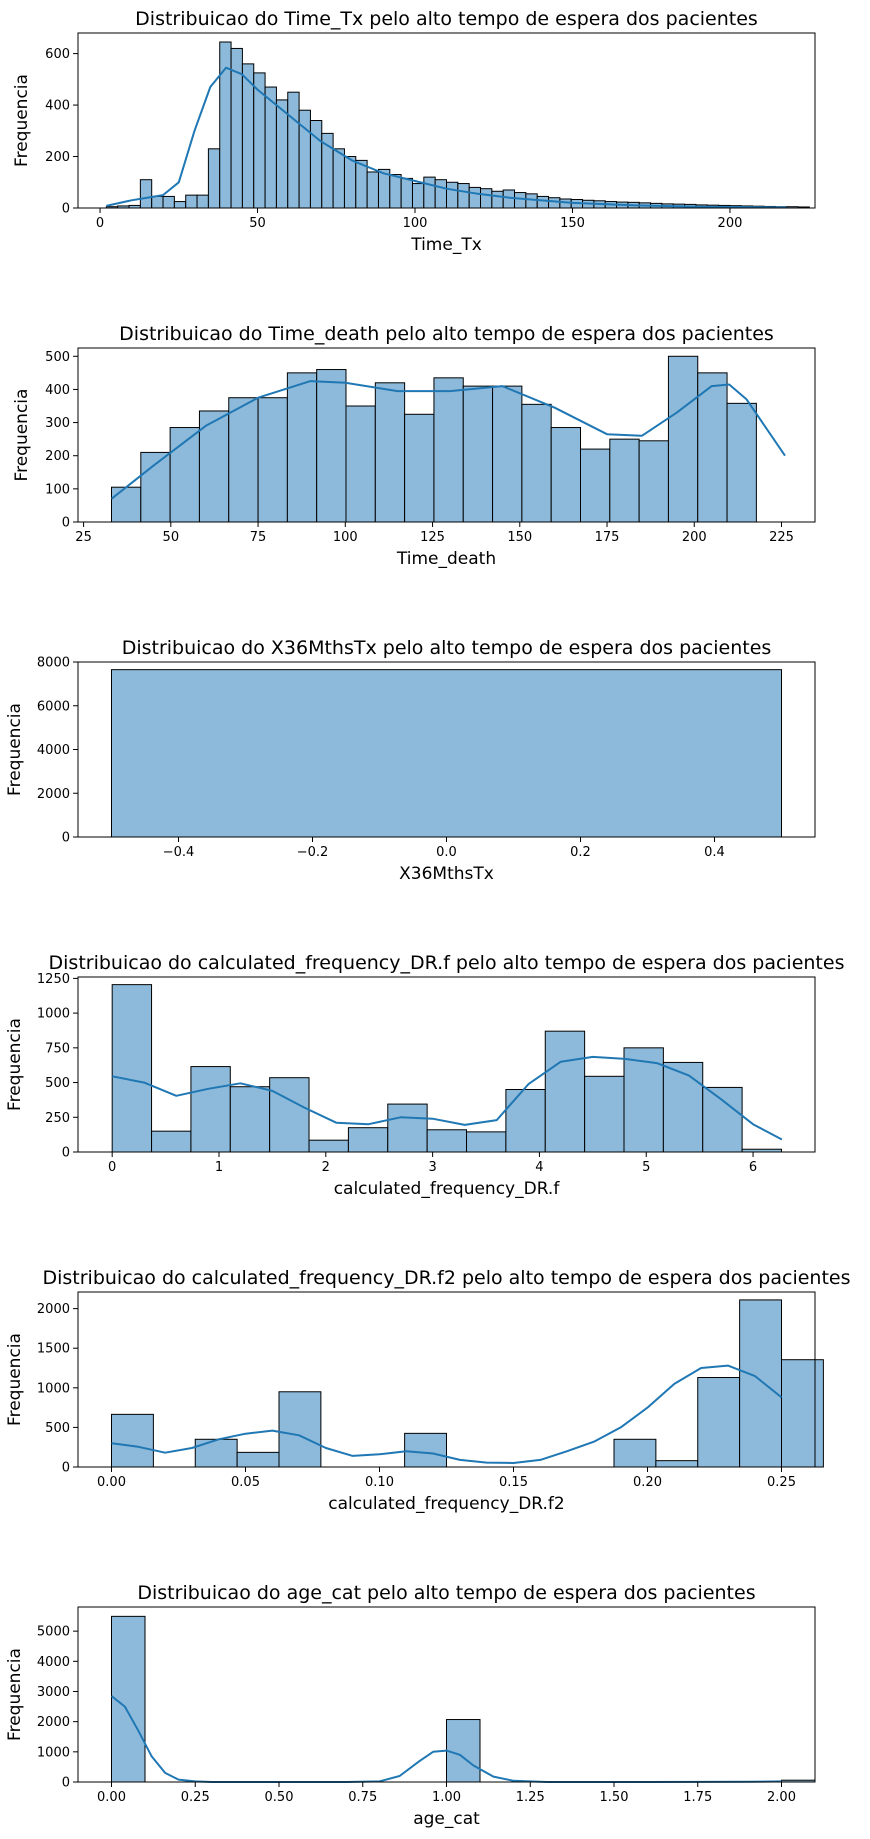 This screenshot has width=870, height=1839. Describe the element at coordinates (219, 1167) in the screenshot. I see `x-tick-label: 1` at that location.